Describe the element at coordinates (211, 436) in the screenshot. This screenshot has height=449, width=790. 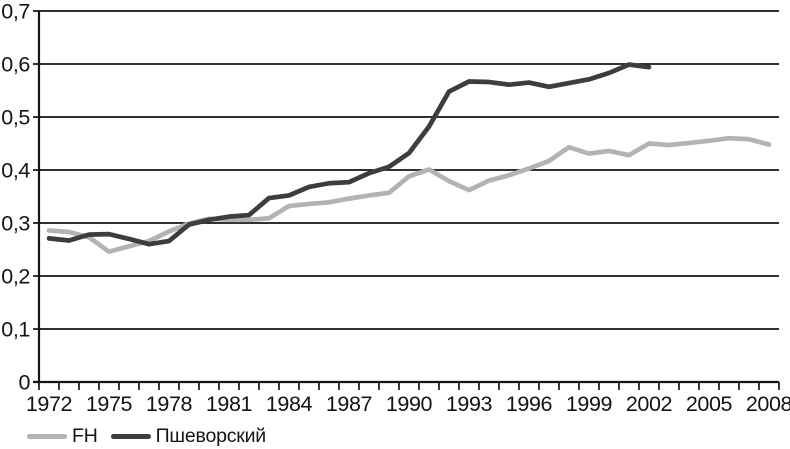
I see `legend-label-przeworski: Пшеворский` at that location.